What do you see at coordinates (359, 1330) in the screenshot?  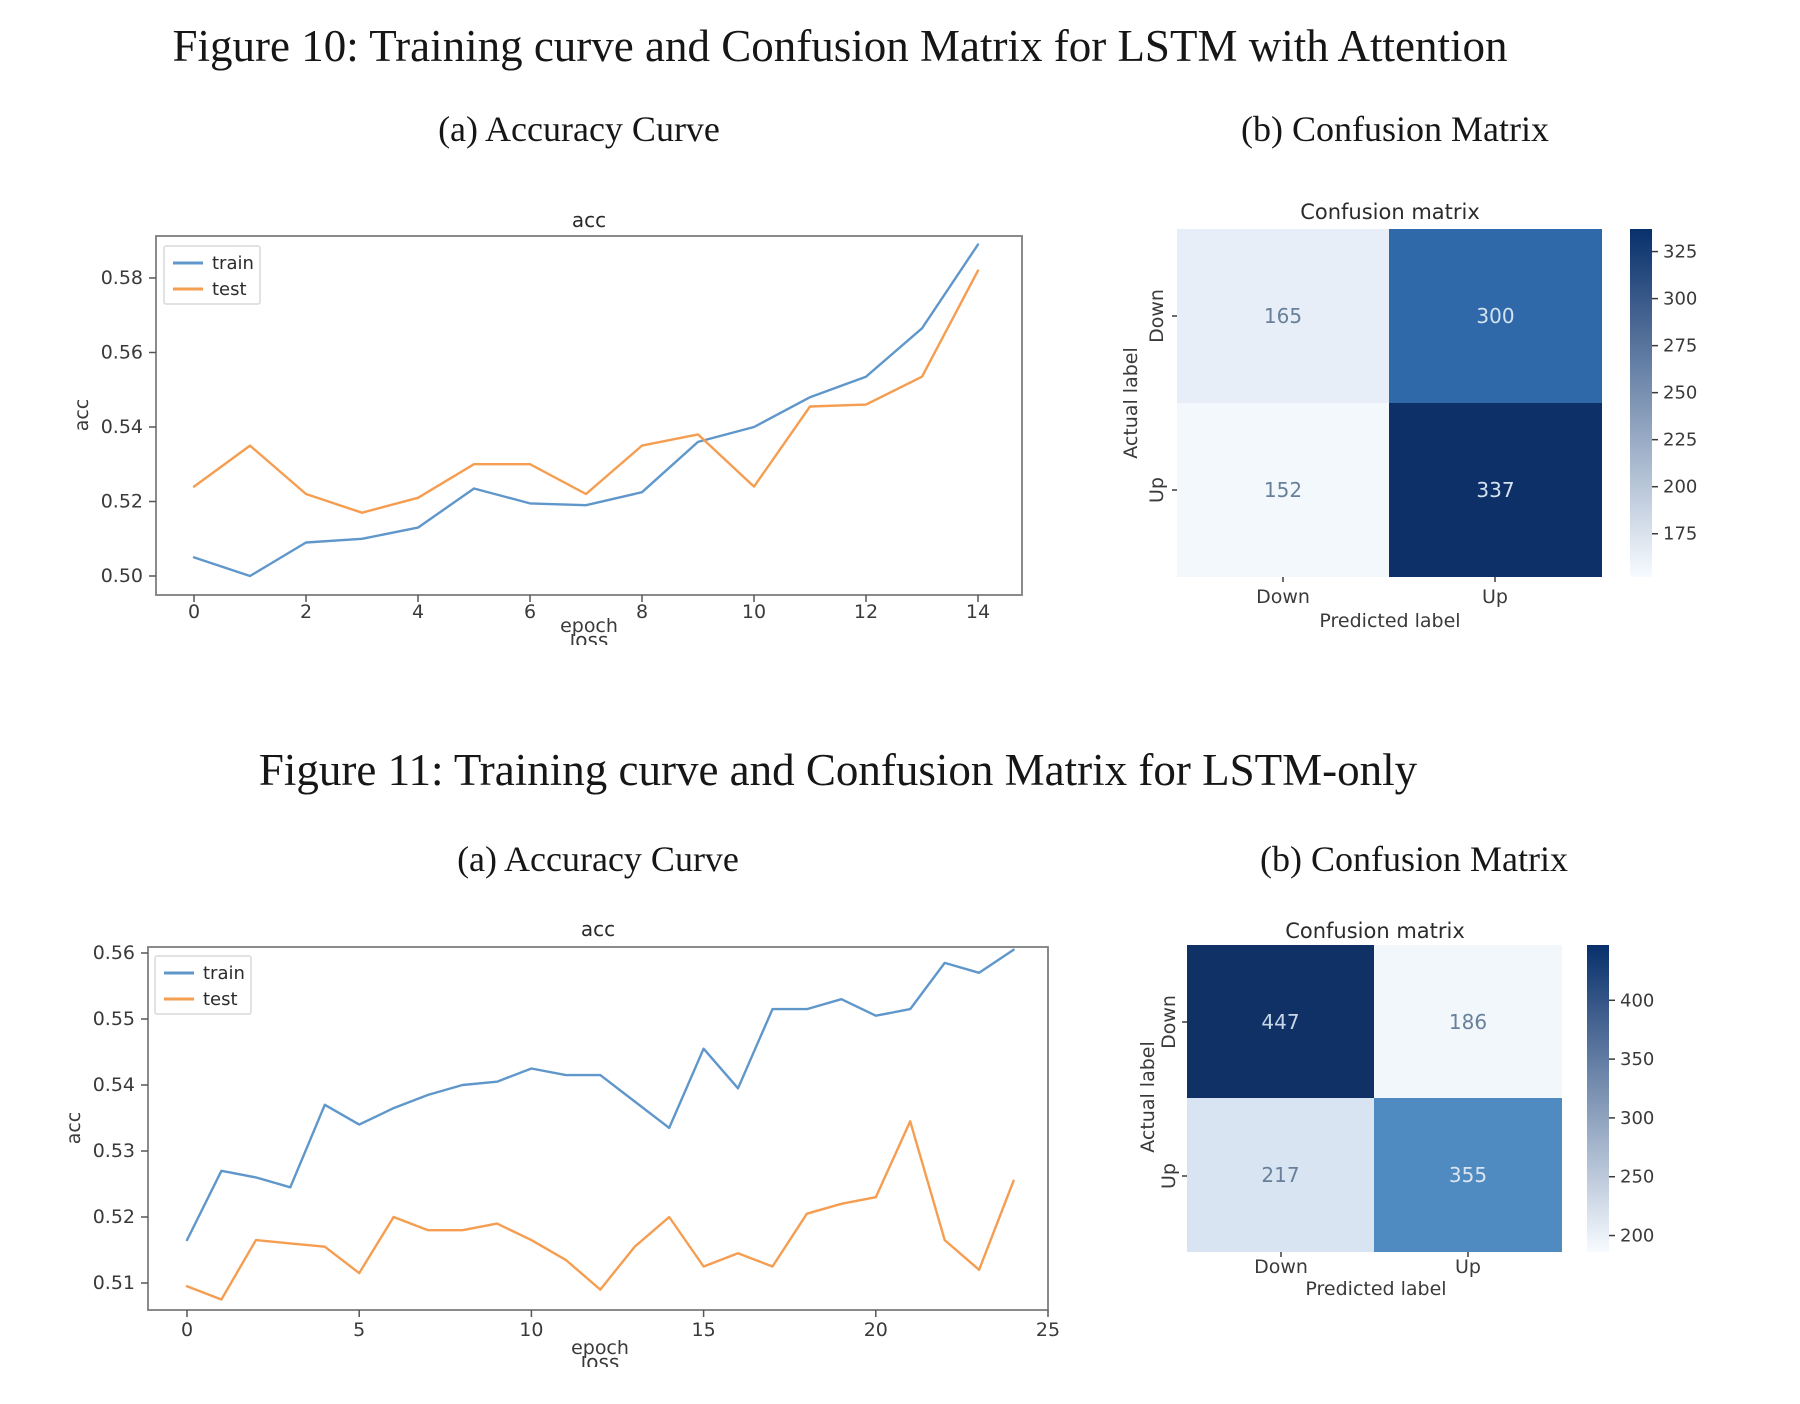 I see `acc-curve-lstm-only-xtick-5: 5` at bounding box center [359, 1330].